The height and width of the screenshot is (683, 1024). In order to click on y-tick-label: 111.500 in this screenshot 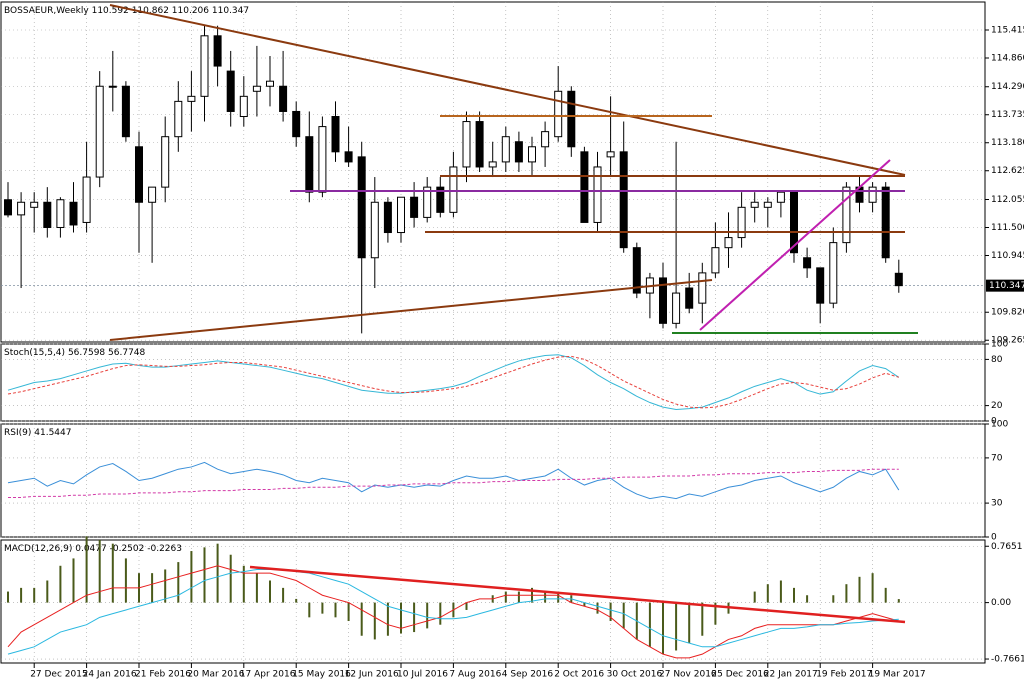, I will do `click(1007, 228)`.